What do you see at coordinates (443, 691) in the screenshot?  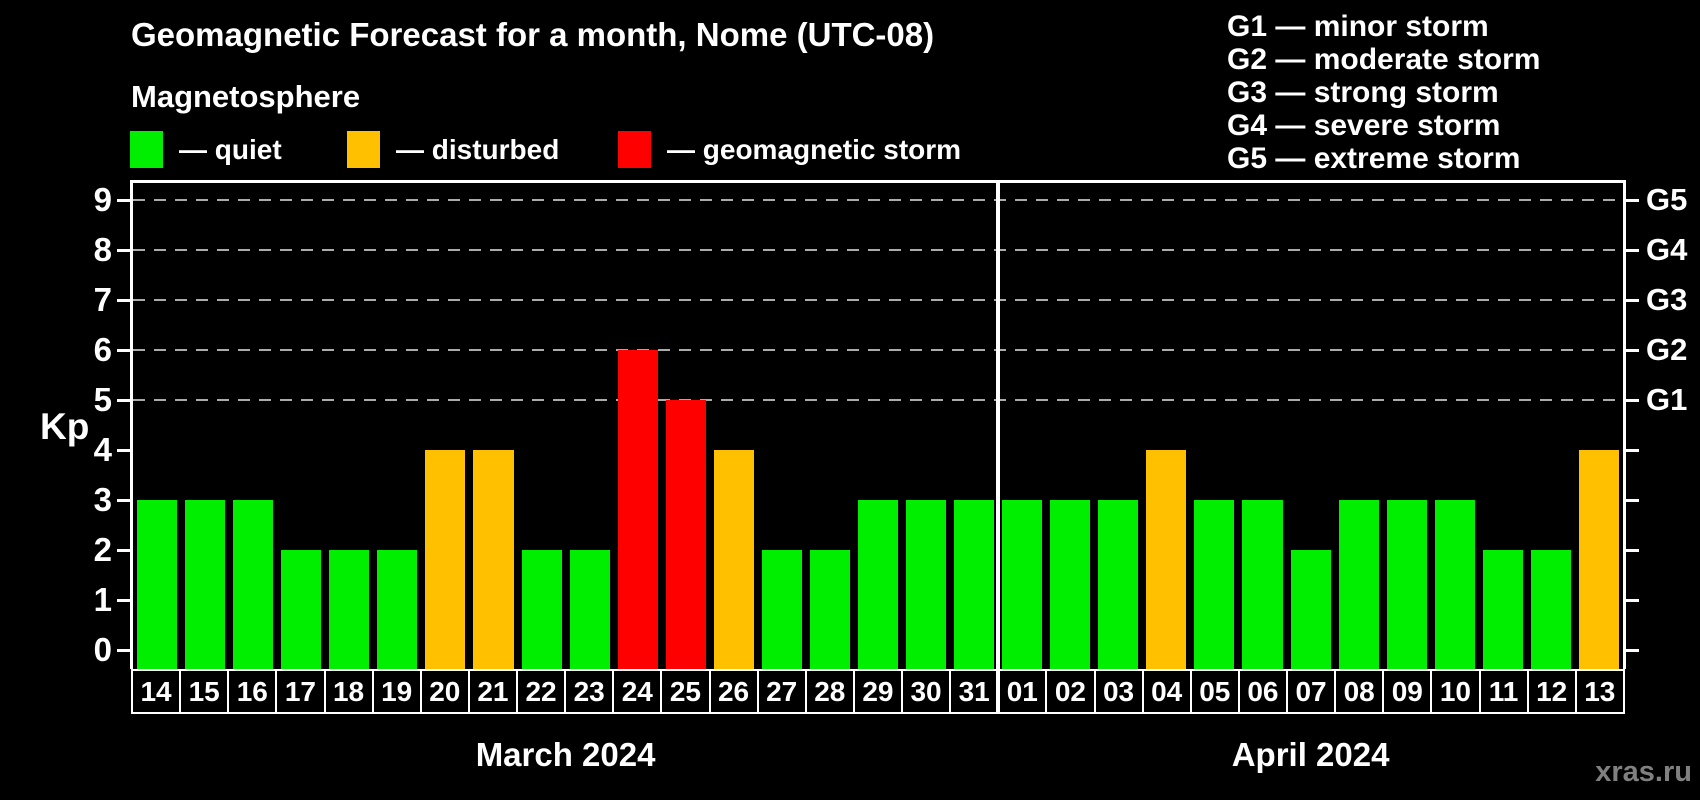 I see `day-label-march-20: 20` at bounding box center [443, 691].